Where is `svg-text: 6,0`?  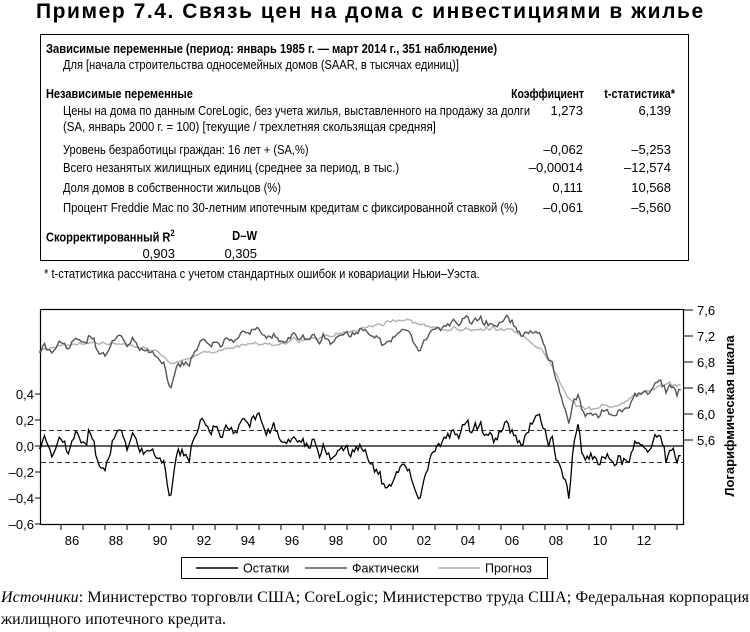
svg-text: 6,0 is located at coordinates (706, 414).